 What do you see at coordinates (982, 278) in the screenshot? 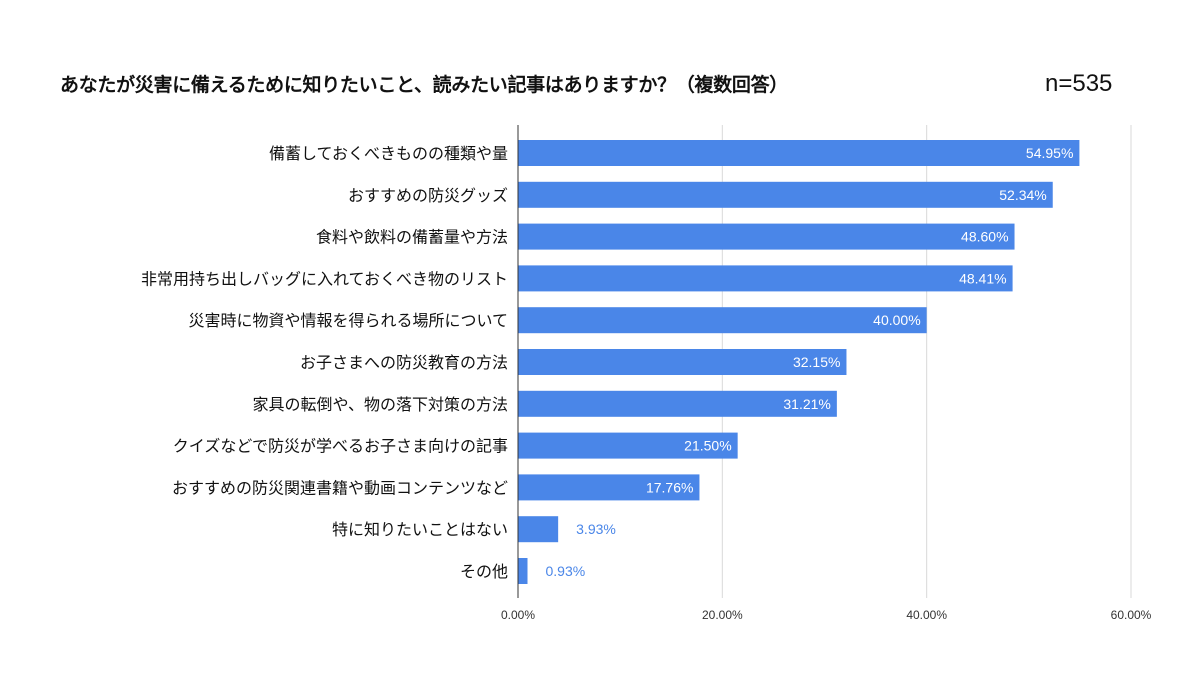
I see `data-label: 48.41%` at bounding box center [982, 278].